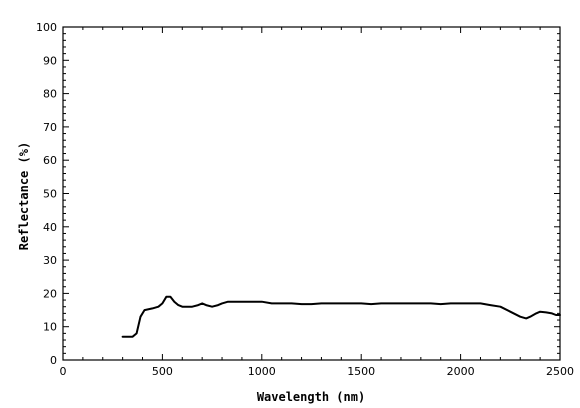 This screenshot has width=580, height=408. Describe the element at coordinates (63, 371) in the screenshot. I see `x-tick-label: 0` at that location.